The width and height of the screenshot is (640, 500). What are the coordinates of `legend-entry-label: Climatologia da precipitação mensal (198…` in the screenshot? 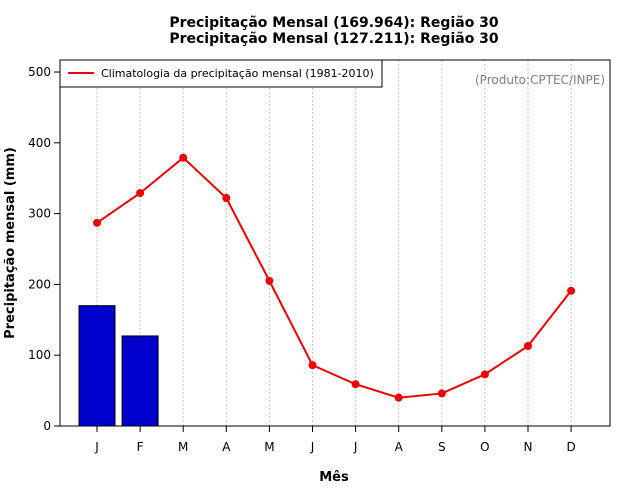 It's located at (237, 73).